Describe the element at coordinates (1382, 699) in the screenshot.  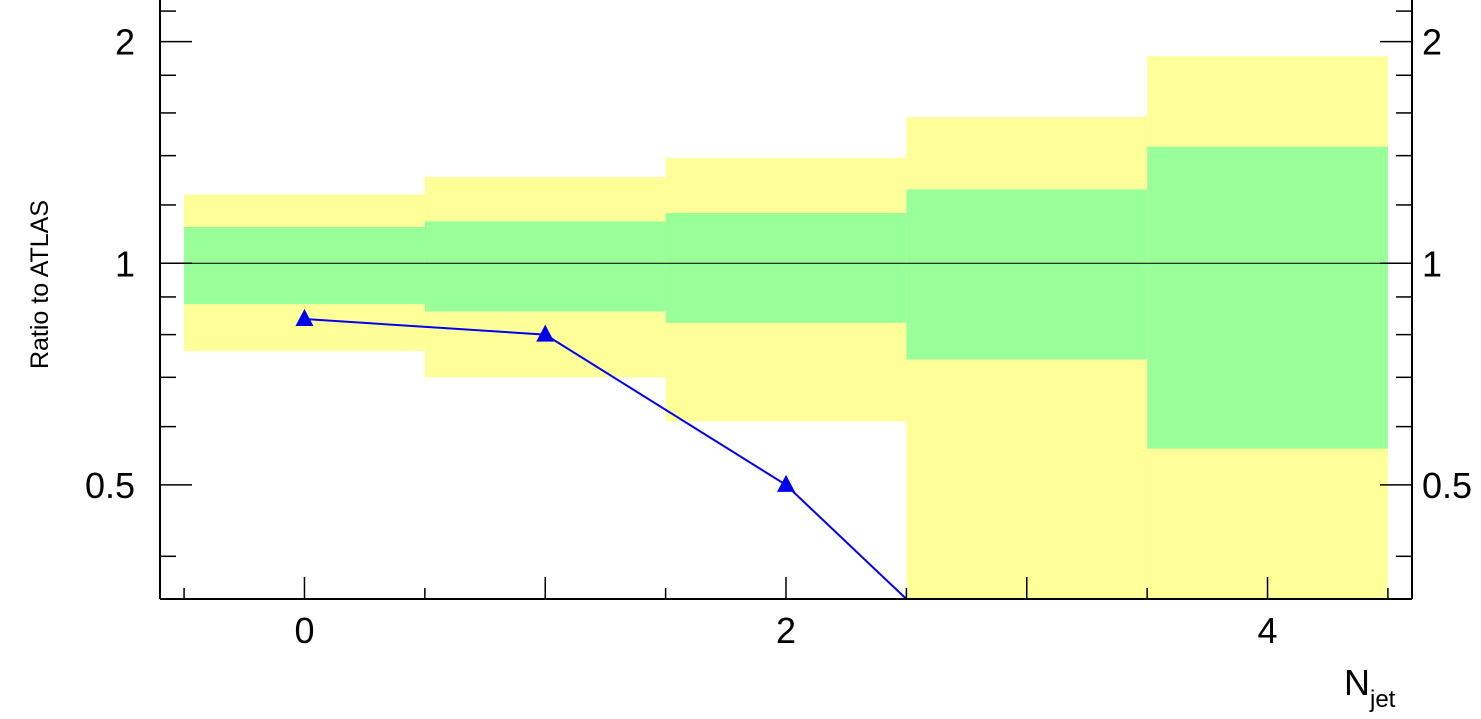
I see `x-axis-title-subscript: jet` at that location.